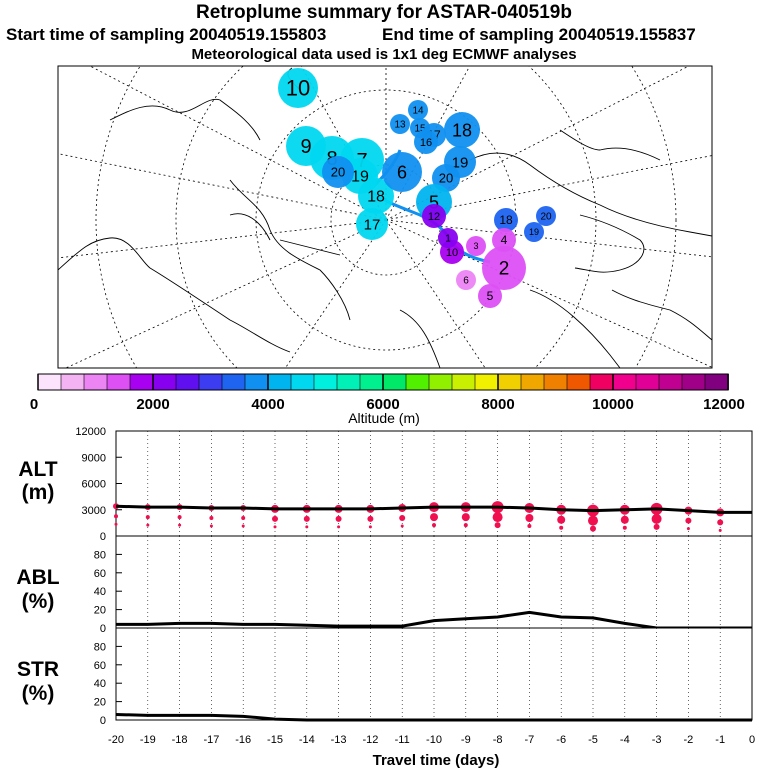 This screenshot has height=768, width=768. Describe the element at coordinates (37, 577) in the screenshot. I see `panel-label: ABL` at that location.